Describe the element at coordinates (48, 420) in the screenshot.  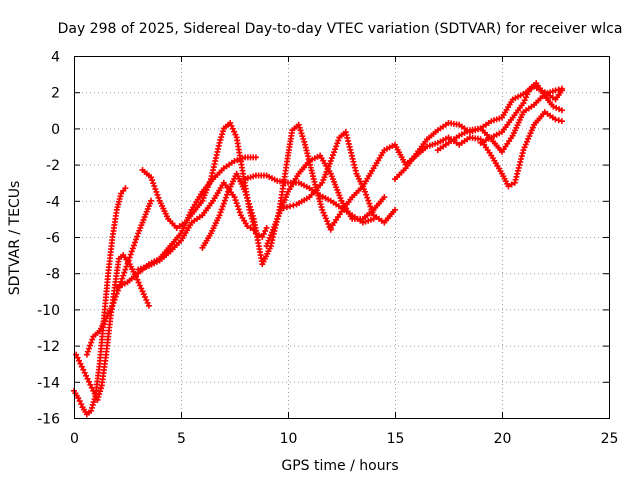
I see `y-tick-label: -16` at that location.